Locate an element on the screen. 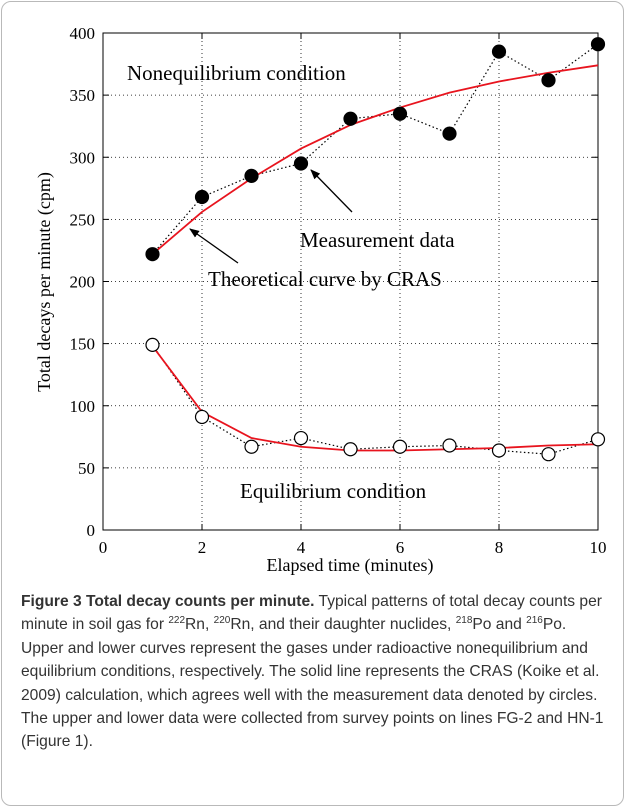 Image resolution: width=627 pixels, height=809 pixels. y-tick-label: 350 is located at coordinates (83, 95).